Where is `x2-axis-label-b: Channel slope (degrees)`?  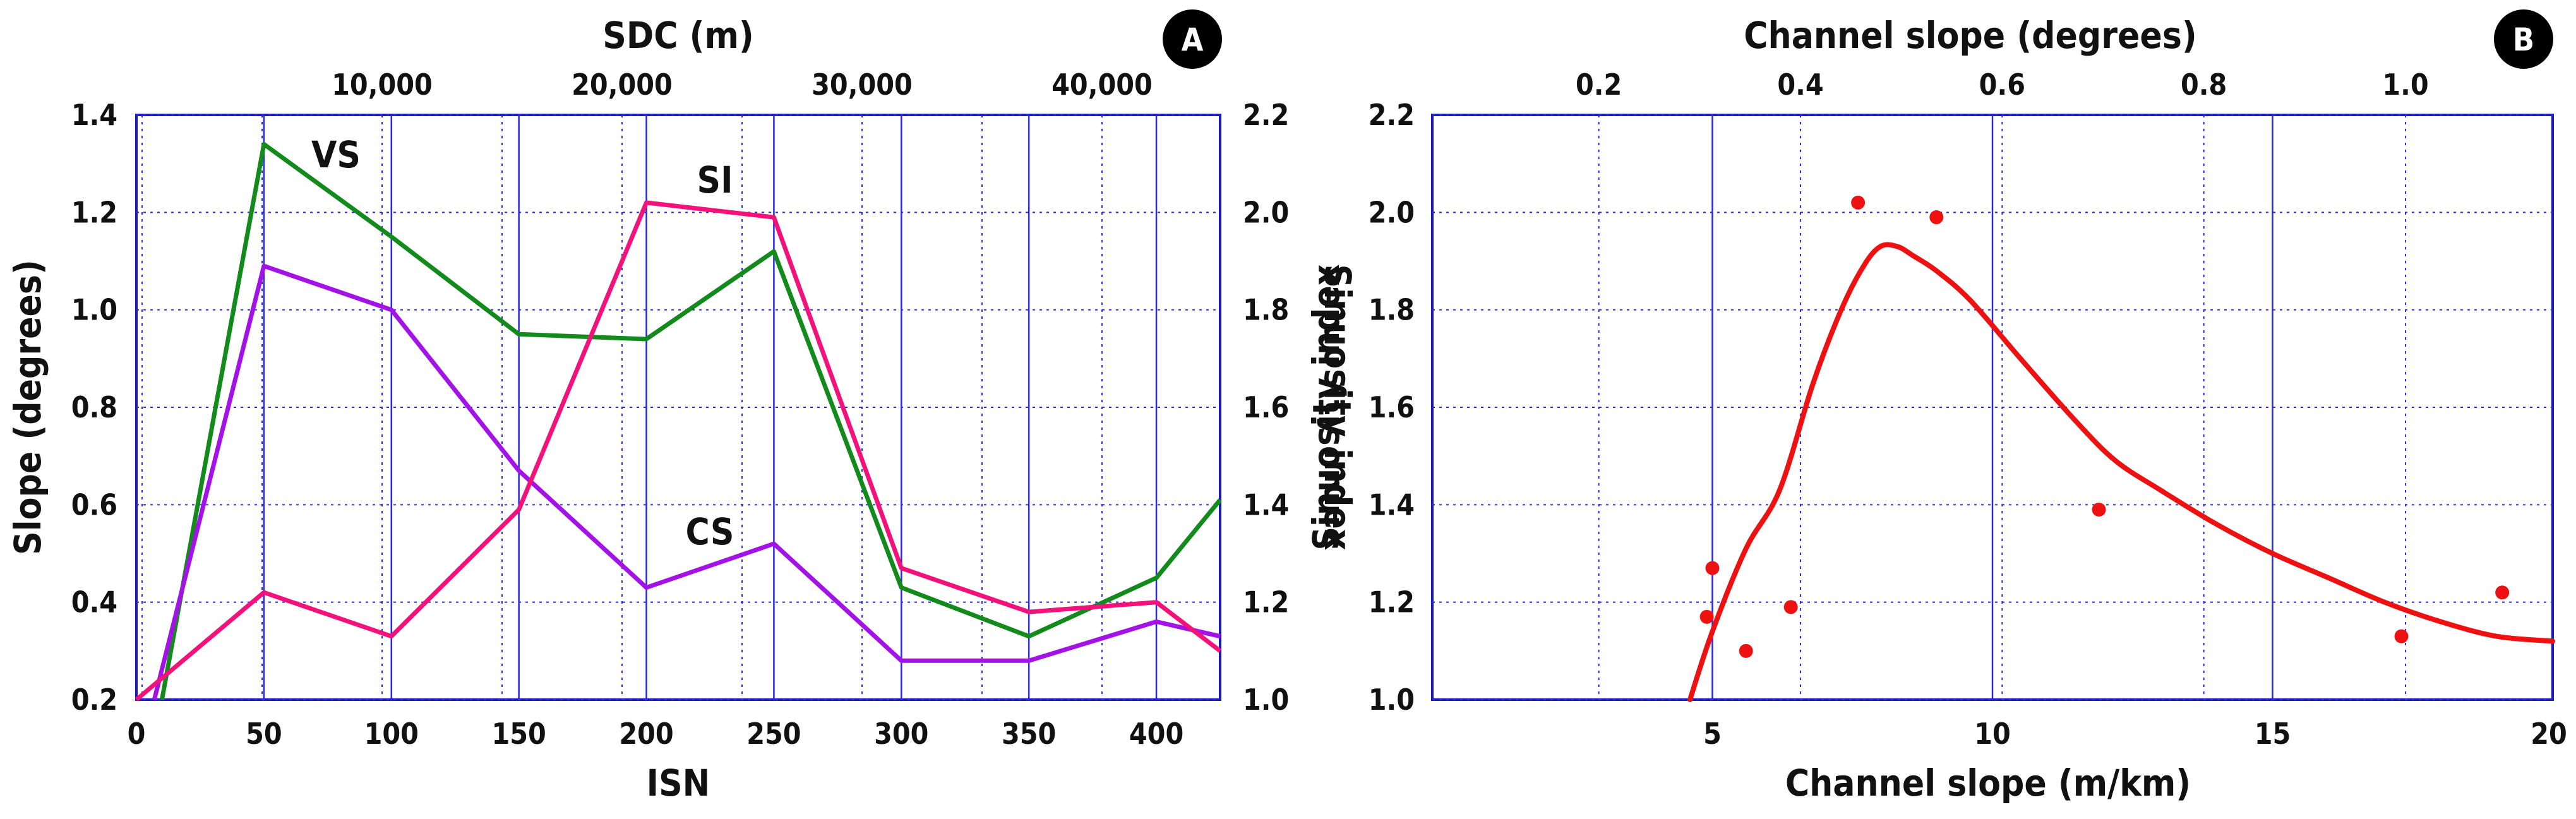
x2-axis-label-b: Channel slope (degrees) is located at coordinates (1970, 35).